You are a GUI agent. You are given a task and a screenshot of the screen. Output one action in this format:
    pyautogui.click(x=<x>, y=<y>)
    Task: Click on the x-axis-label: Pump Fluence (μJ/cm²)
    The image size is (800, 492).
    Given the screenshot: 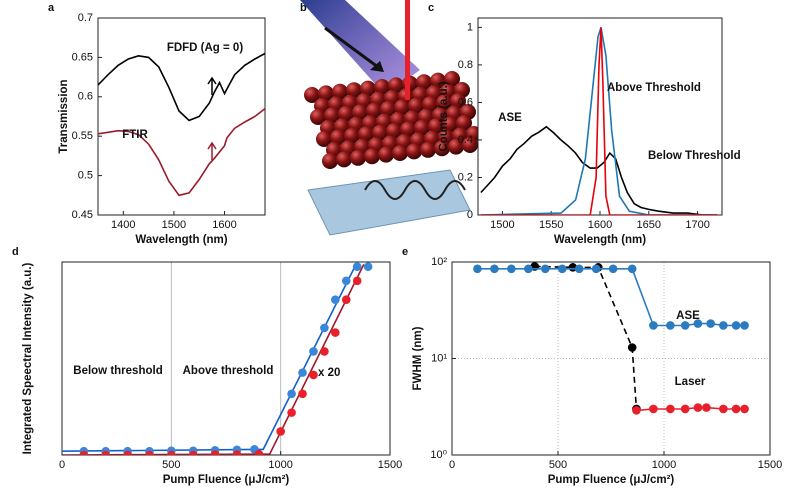 What is the action you would take?
    pyautogui.click(x=611, y=480)
    